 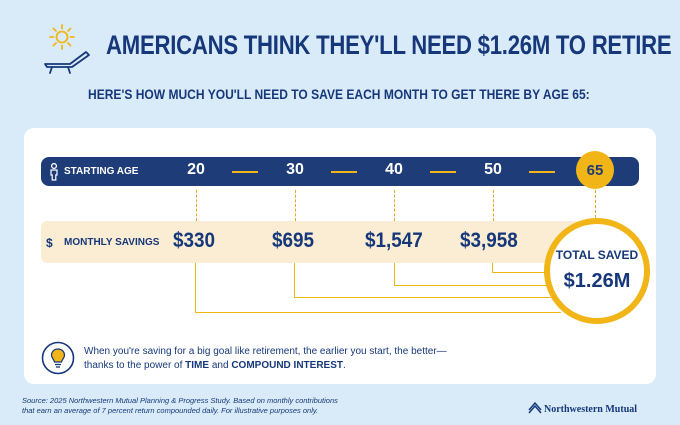 What do you see at coordinates (101, 171) in the screenshot?
I see `starting-age-label: STARTING AGE` at bounding box center [101, 171].